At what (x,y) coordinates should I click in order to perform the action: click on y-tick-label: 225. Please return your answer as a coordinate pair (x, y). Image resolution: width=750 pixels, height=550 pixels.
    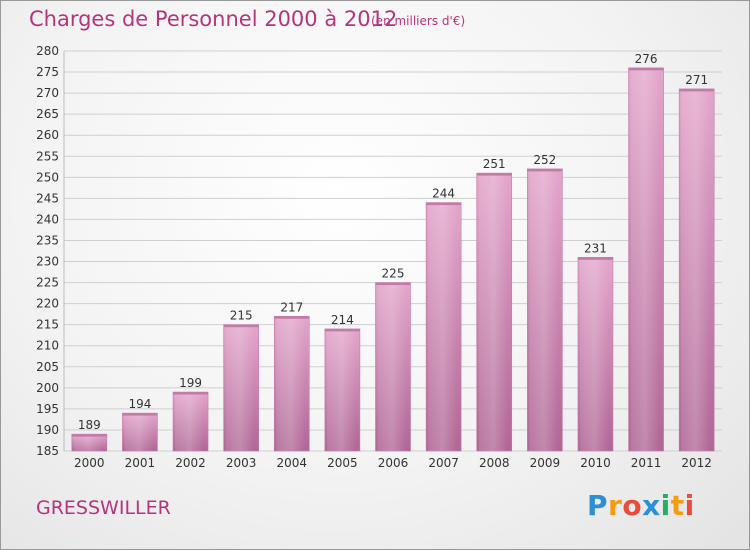
    Looking at the image, I should click on (47, 283).